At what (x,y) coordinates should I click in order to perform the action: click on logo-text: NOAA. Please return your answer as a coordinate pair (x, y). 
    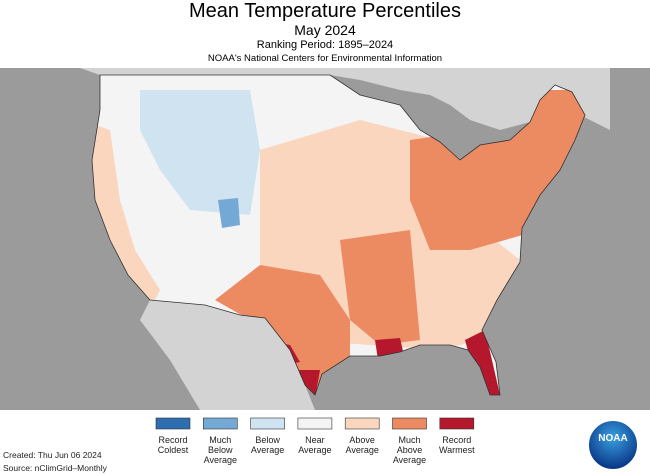
    Looking at the image, I should click on (612, 438).